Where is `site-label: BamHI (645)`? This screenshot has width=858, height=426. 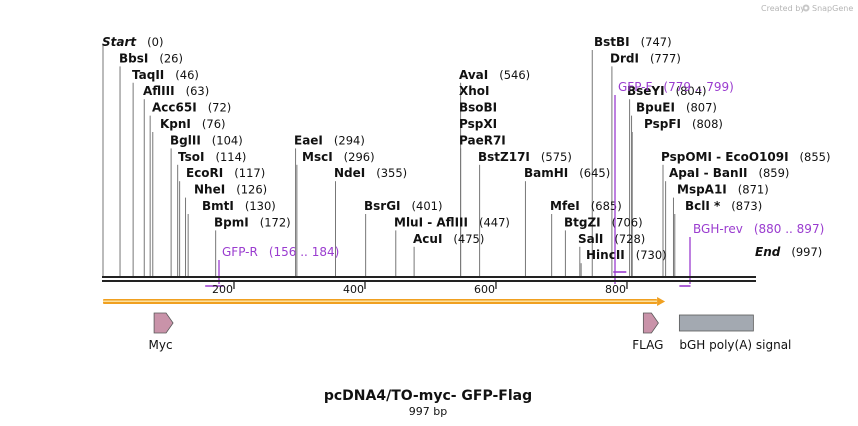
site-label: BamHI (645) is located at coordinates (567, 173).